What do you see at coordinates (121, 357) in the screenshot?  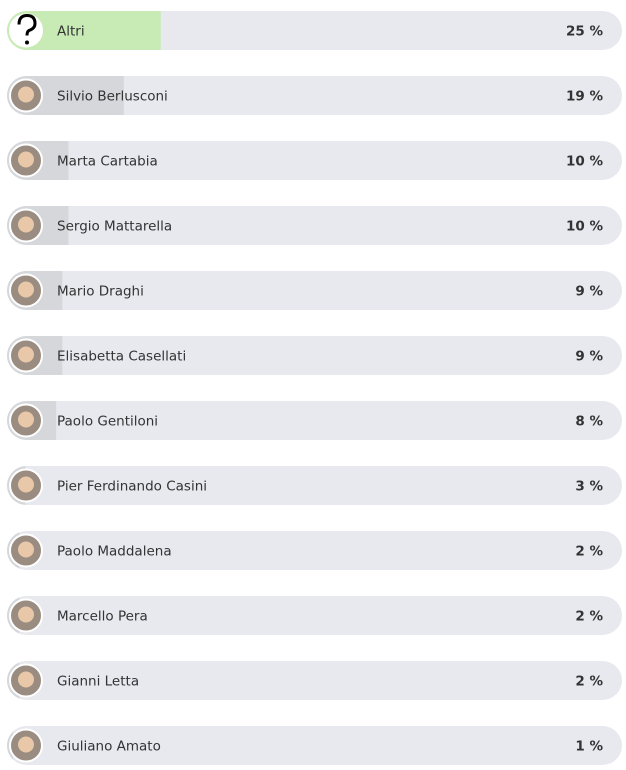 I see `candidate-name: Elisabetta Casellati` at bounding box center [121, 357].